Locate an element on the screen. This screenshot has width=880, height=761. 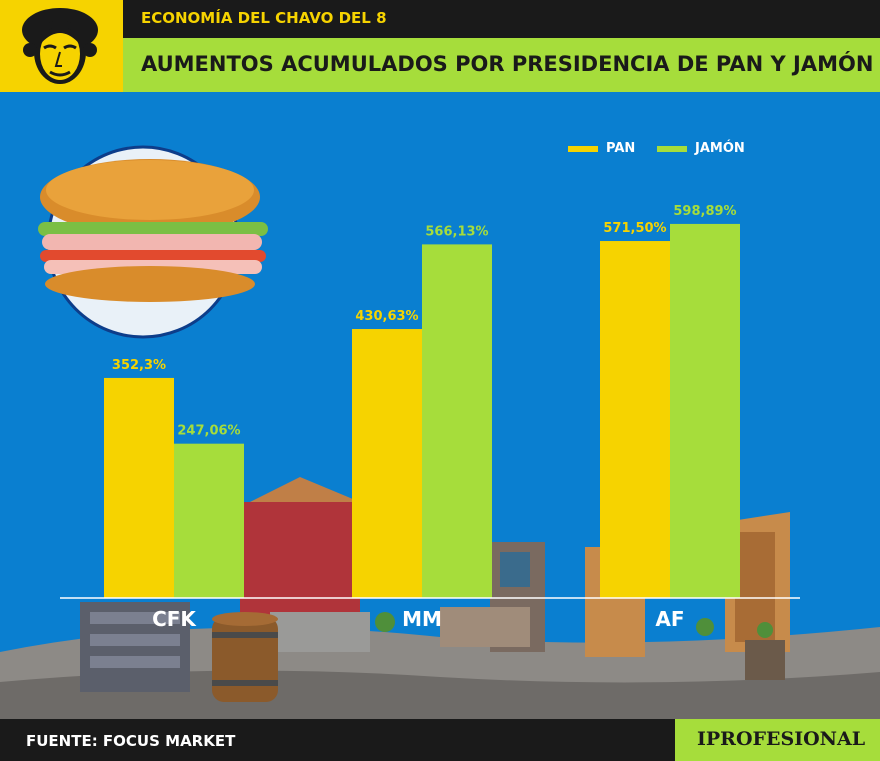
legend-pan-swatch is located at coordinates (583, 148).